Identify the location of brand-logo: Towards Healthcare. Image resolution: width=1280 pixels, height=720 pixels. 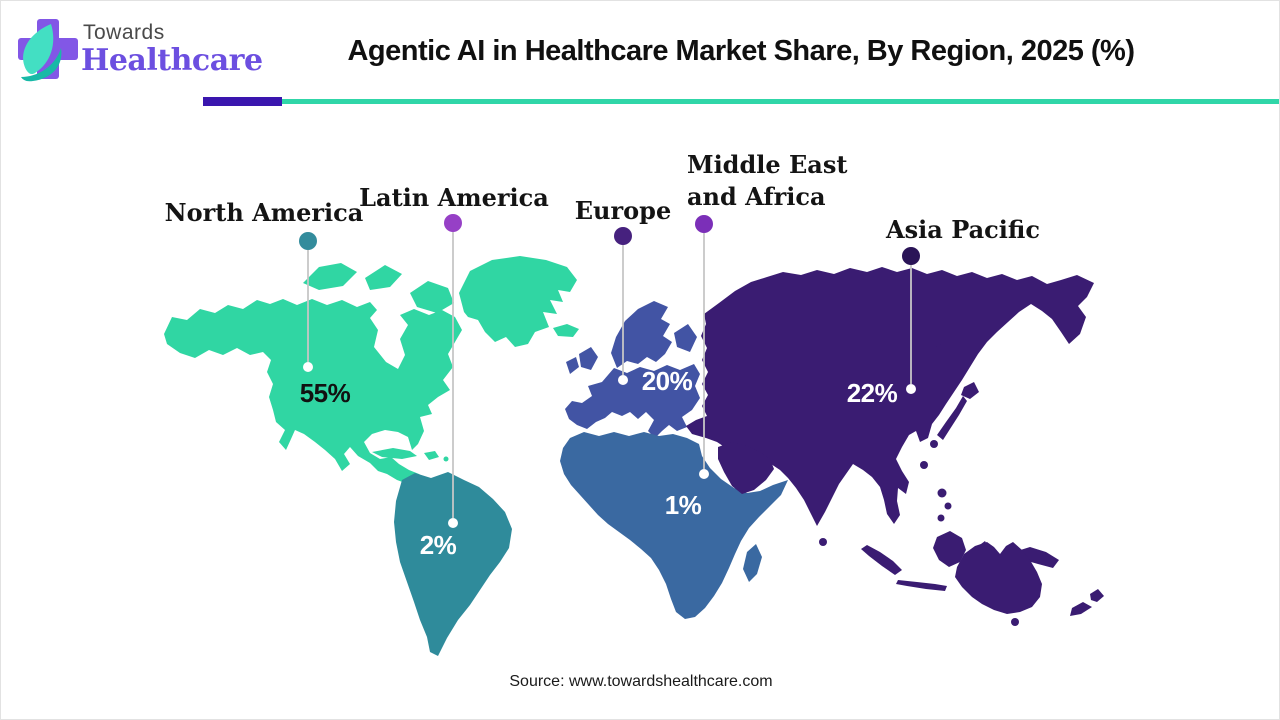
(142, 53).